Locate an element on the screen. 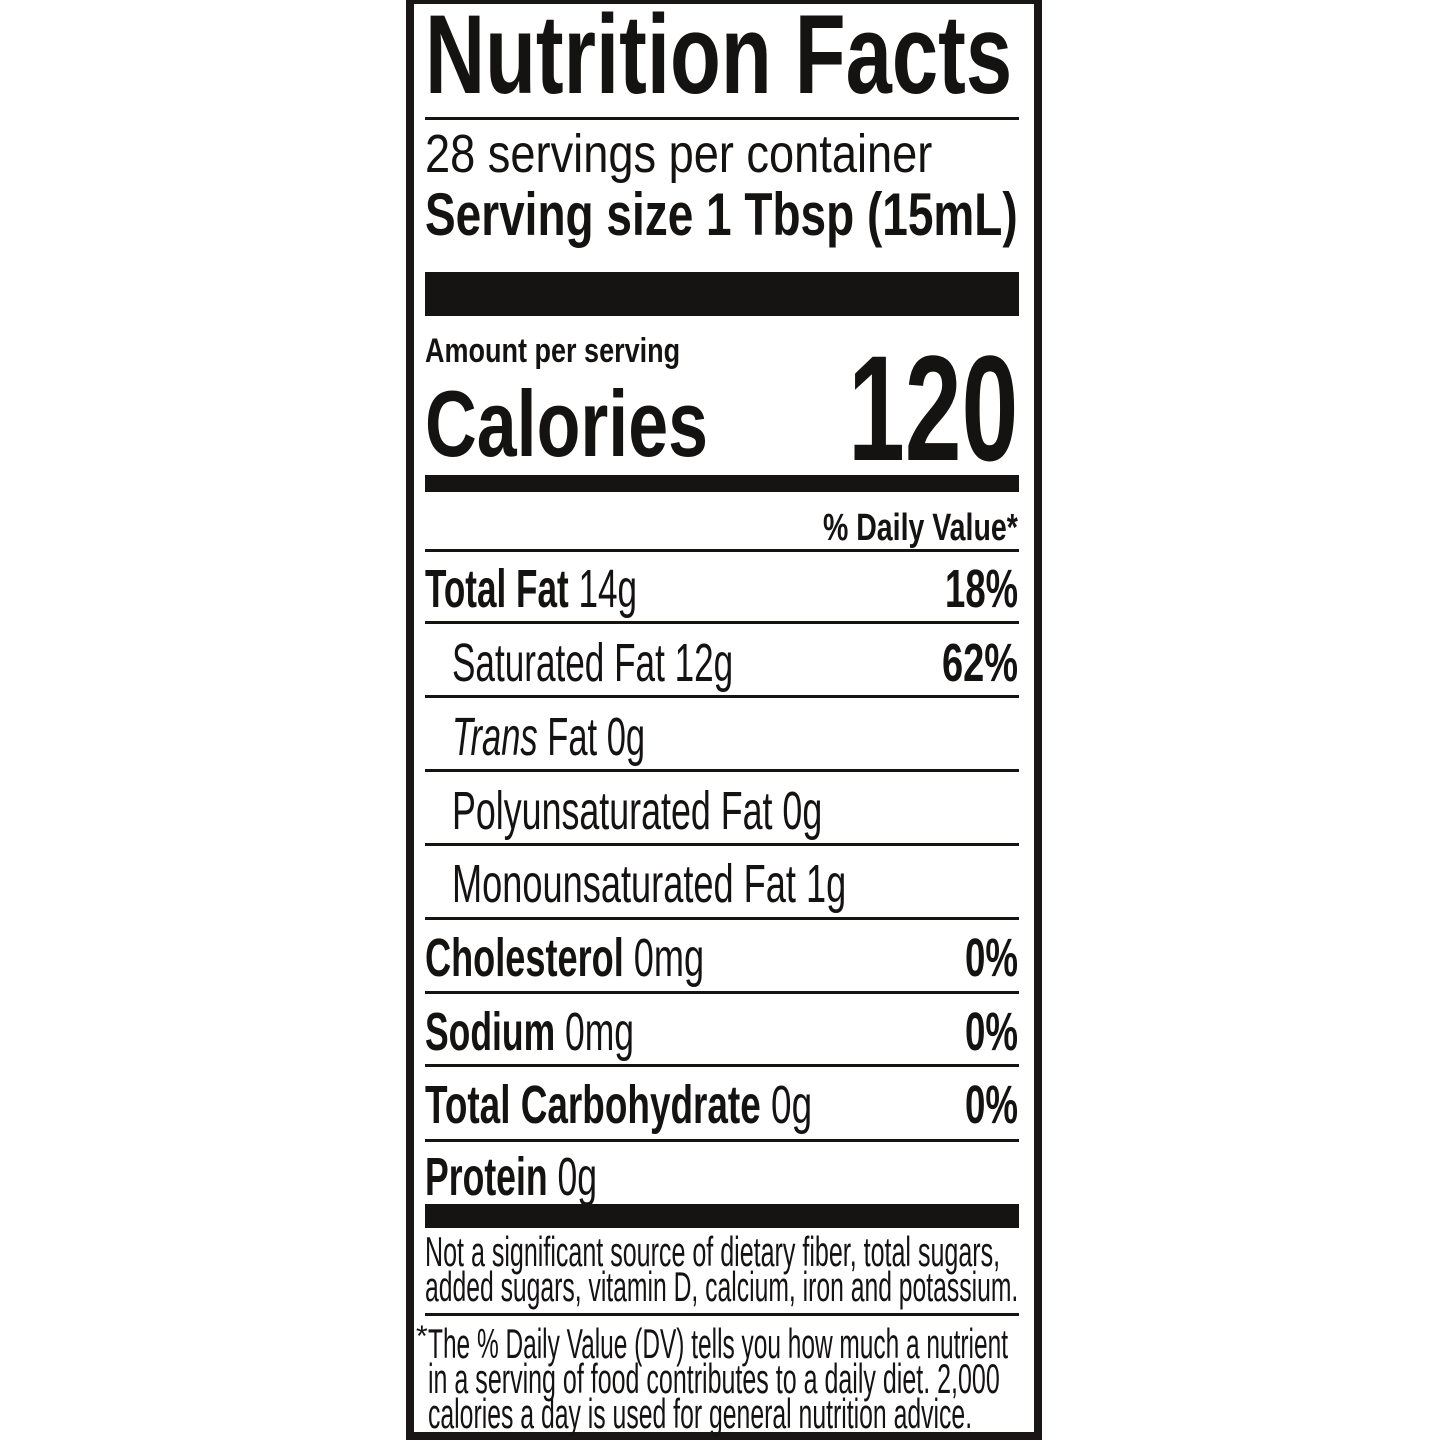  nutrient-row-protein: Protein 0g is located at coordinates (511, 1177).